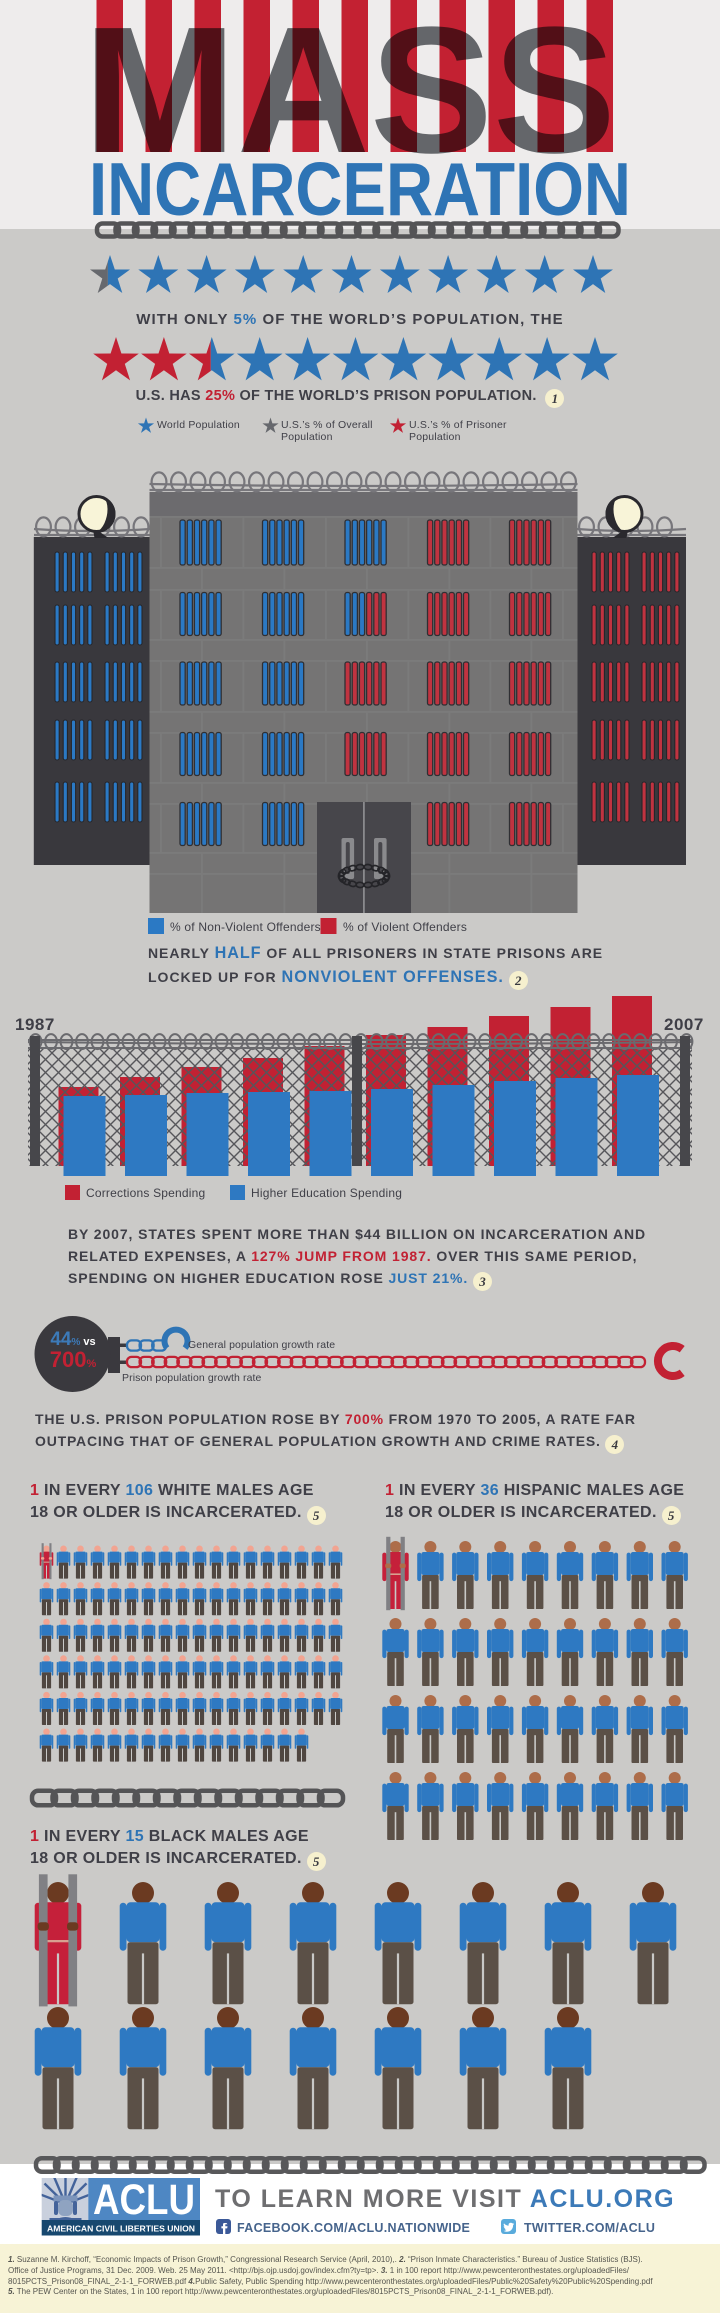 The image size is (720, 2313). What do you see at coordinates (360, 189) in the screenshot?
I see `svg-text: INCARCERATION` at bounding box center [360, 189].